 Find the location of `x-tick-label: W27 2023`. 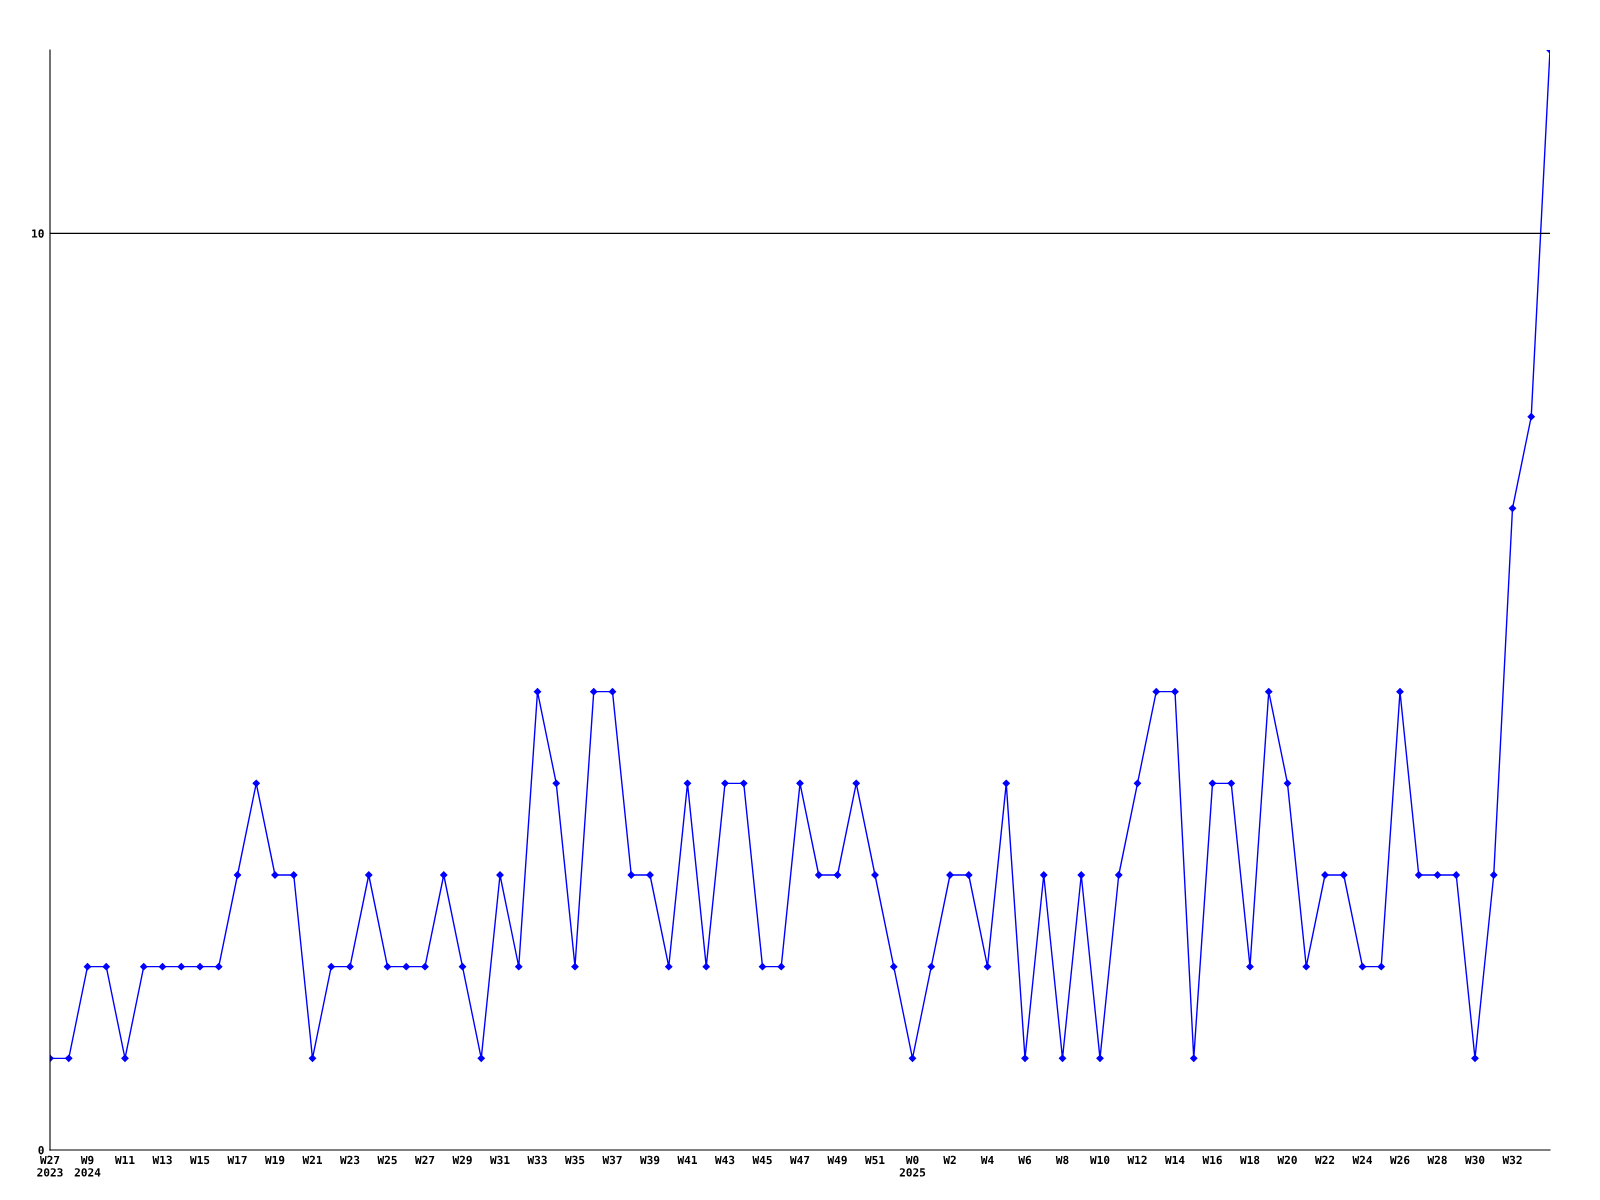

x-tick-label: W27 2023 is located at coordinates (50, 1166).